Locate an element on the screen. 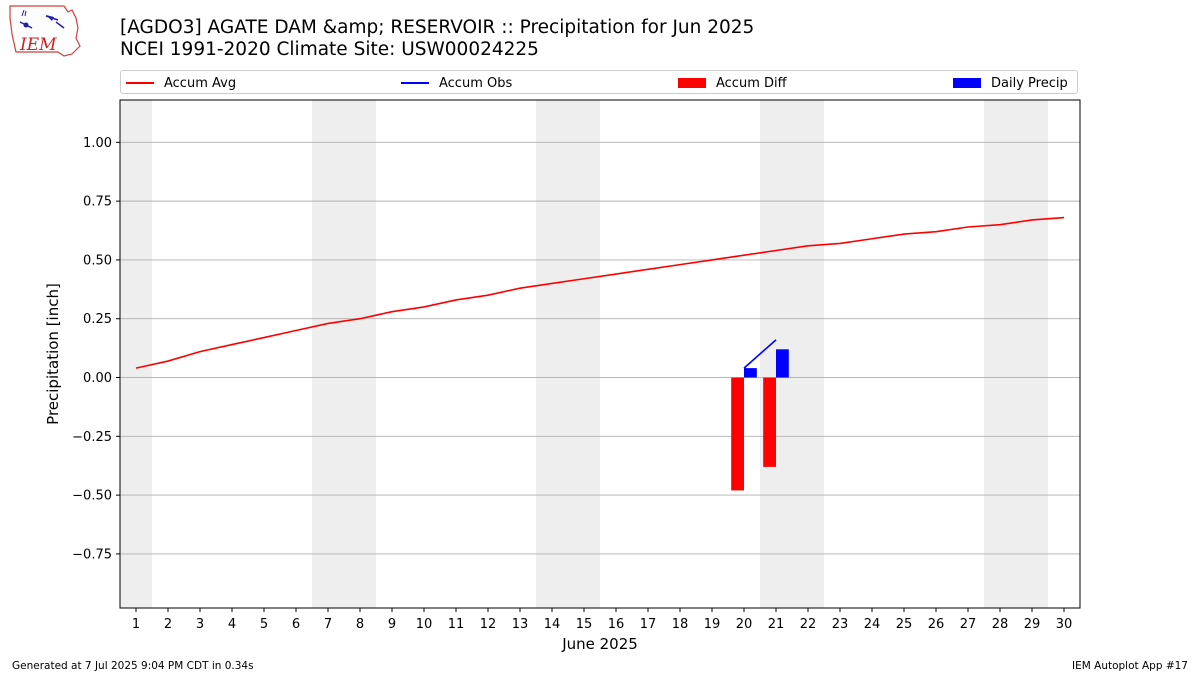 The width and height of the screenshot is (1200, 675). legend-label-accum-avg: Accum Avg is located at coordinates (200, 83).